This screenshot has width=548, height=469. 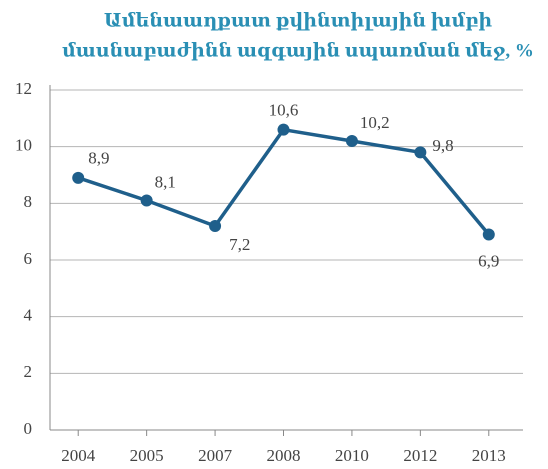 What do you see at coordinates (28, 428) in the screenshot?
I see `y-tick-label: 0` at bounding box center [28, 428].